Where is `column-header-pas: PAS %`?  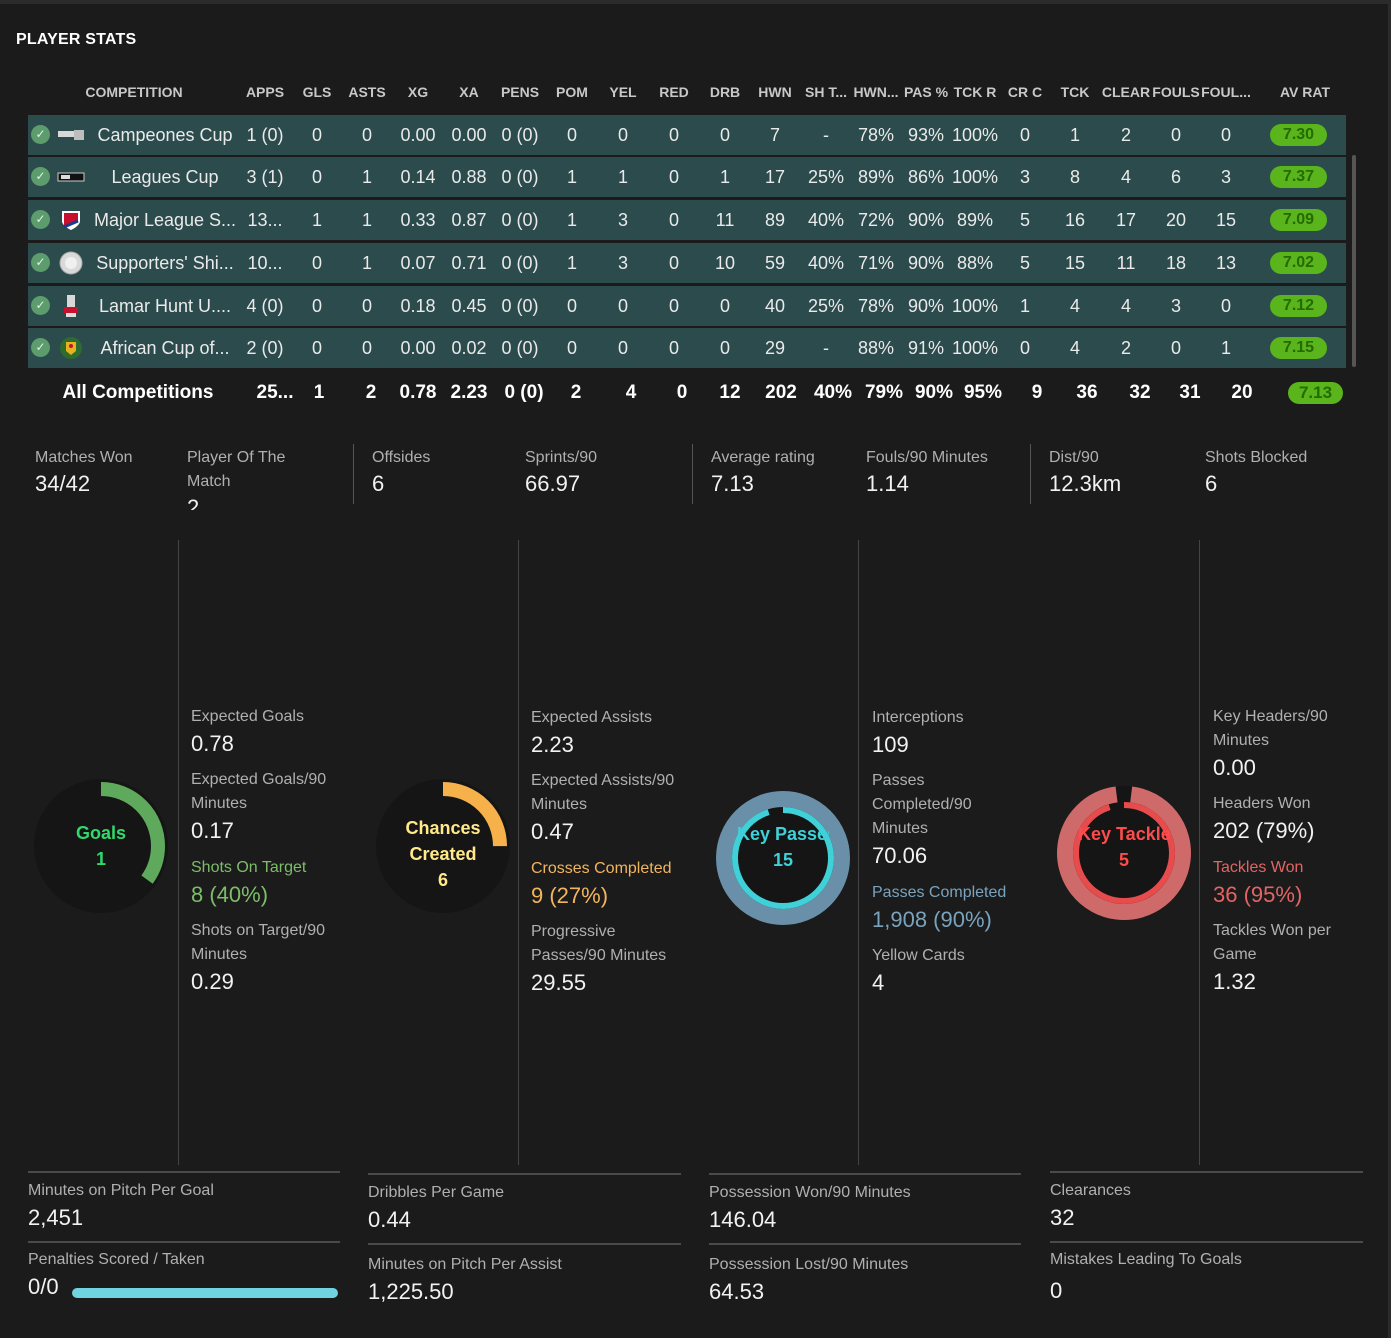 column-header-pas: PAS % is located at coordinates (926, 92).